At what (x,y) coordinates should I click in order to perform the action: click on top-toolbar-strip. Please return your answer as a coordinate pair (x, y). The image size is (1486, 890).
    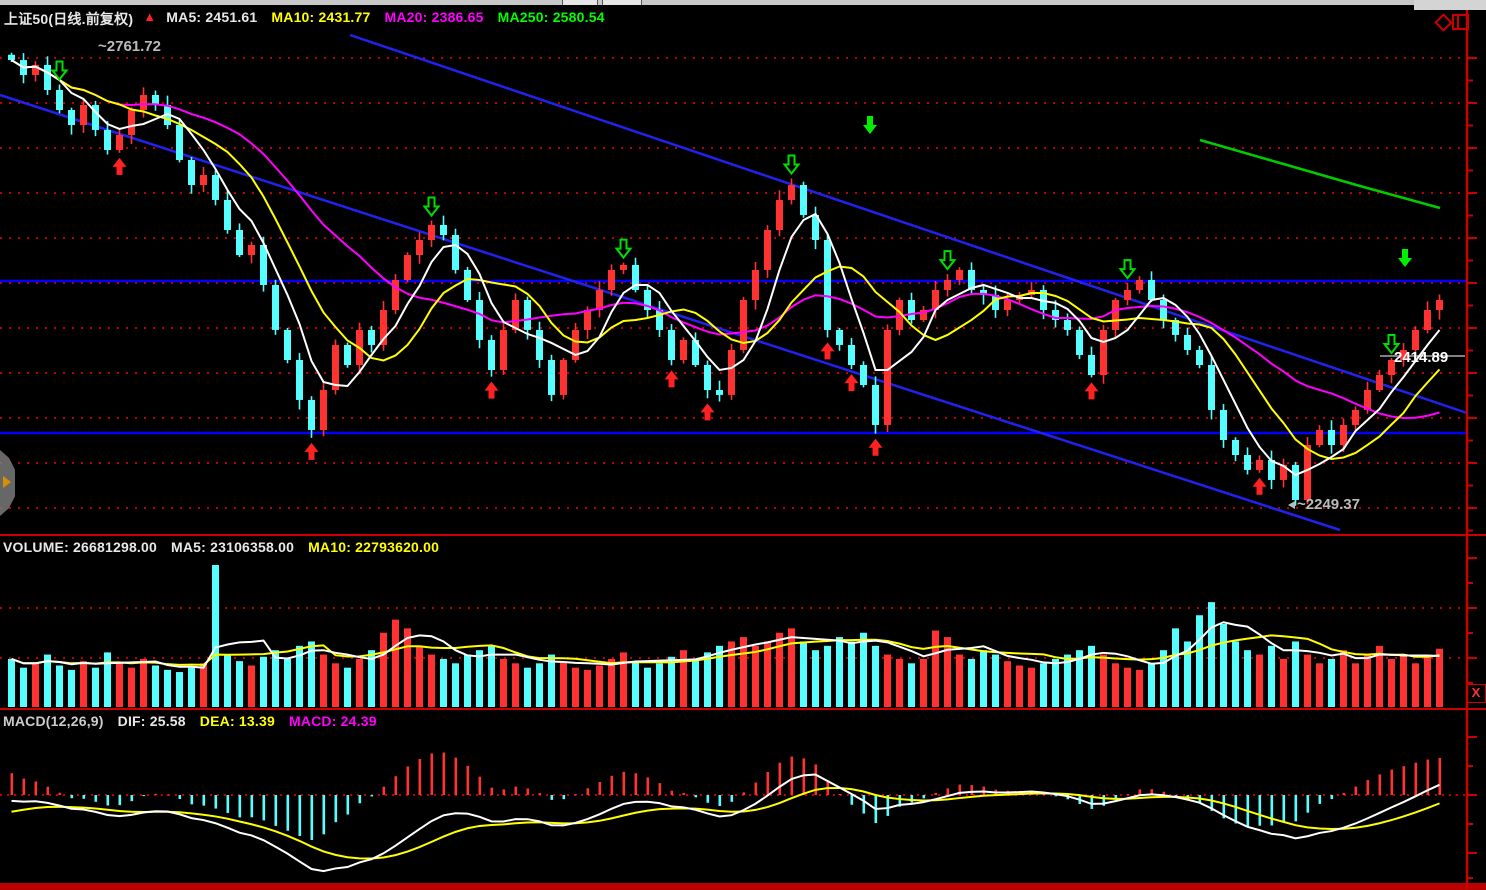
    Looking at the image, I should click on (743, 5).